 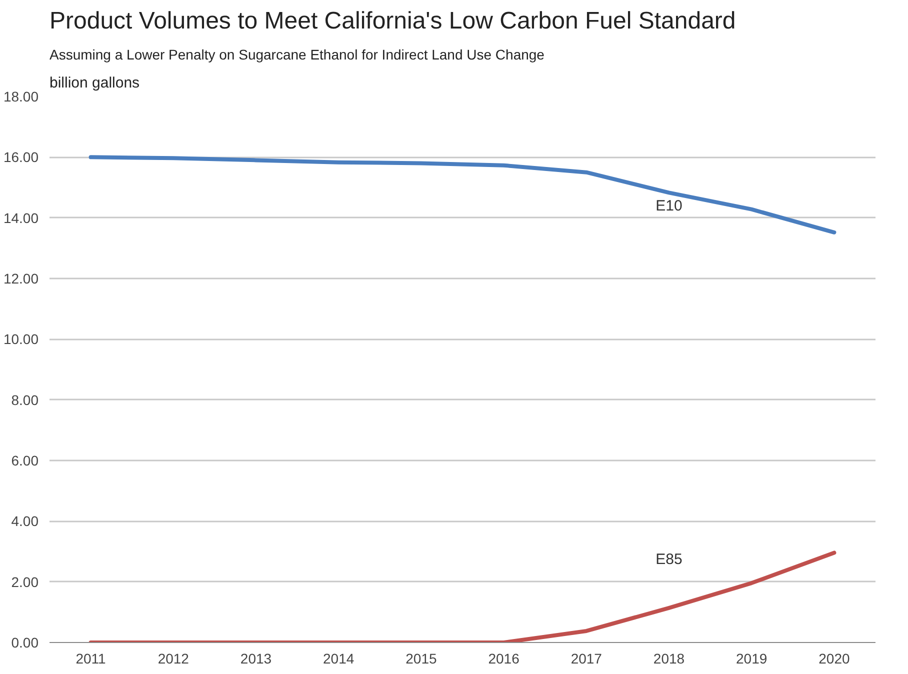 I want to click on text: E85, so click(x=669, y=559).